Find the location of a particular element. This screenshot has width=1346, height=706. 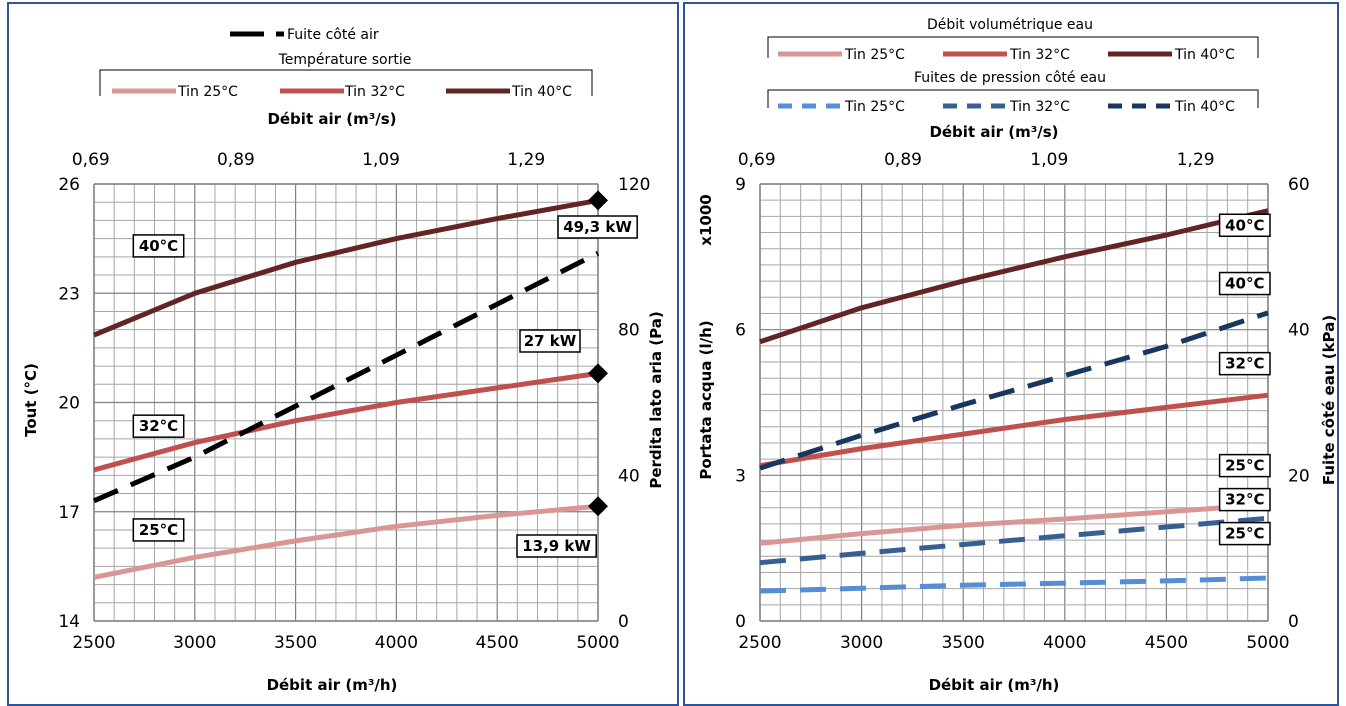

y2-tick-label: 60 is located at coordinates (1299, 185).